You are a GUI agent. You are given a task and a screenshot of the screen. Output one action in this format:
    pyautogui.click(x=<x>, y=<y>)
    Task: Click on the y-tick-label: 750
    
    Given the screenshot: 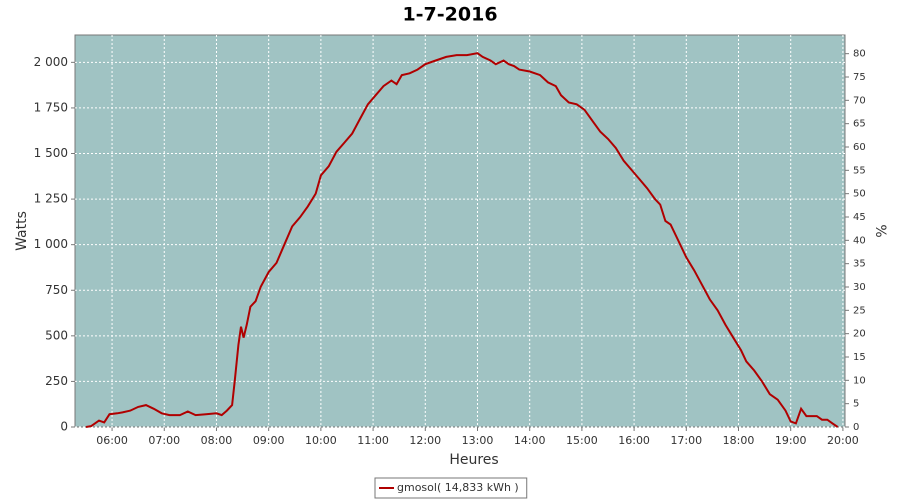 What is the action you would take?
    pyautogui.click(x=56, y=290)
    